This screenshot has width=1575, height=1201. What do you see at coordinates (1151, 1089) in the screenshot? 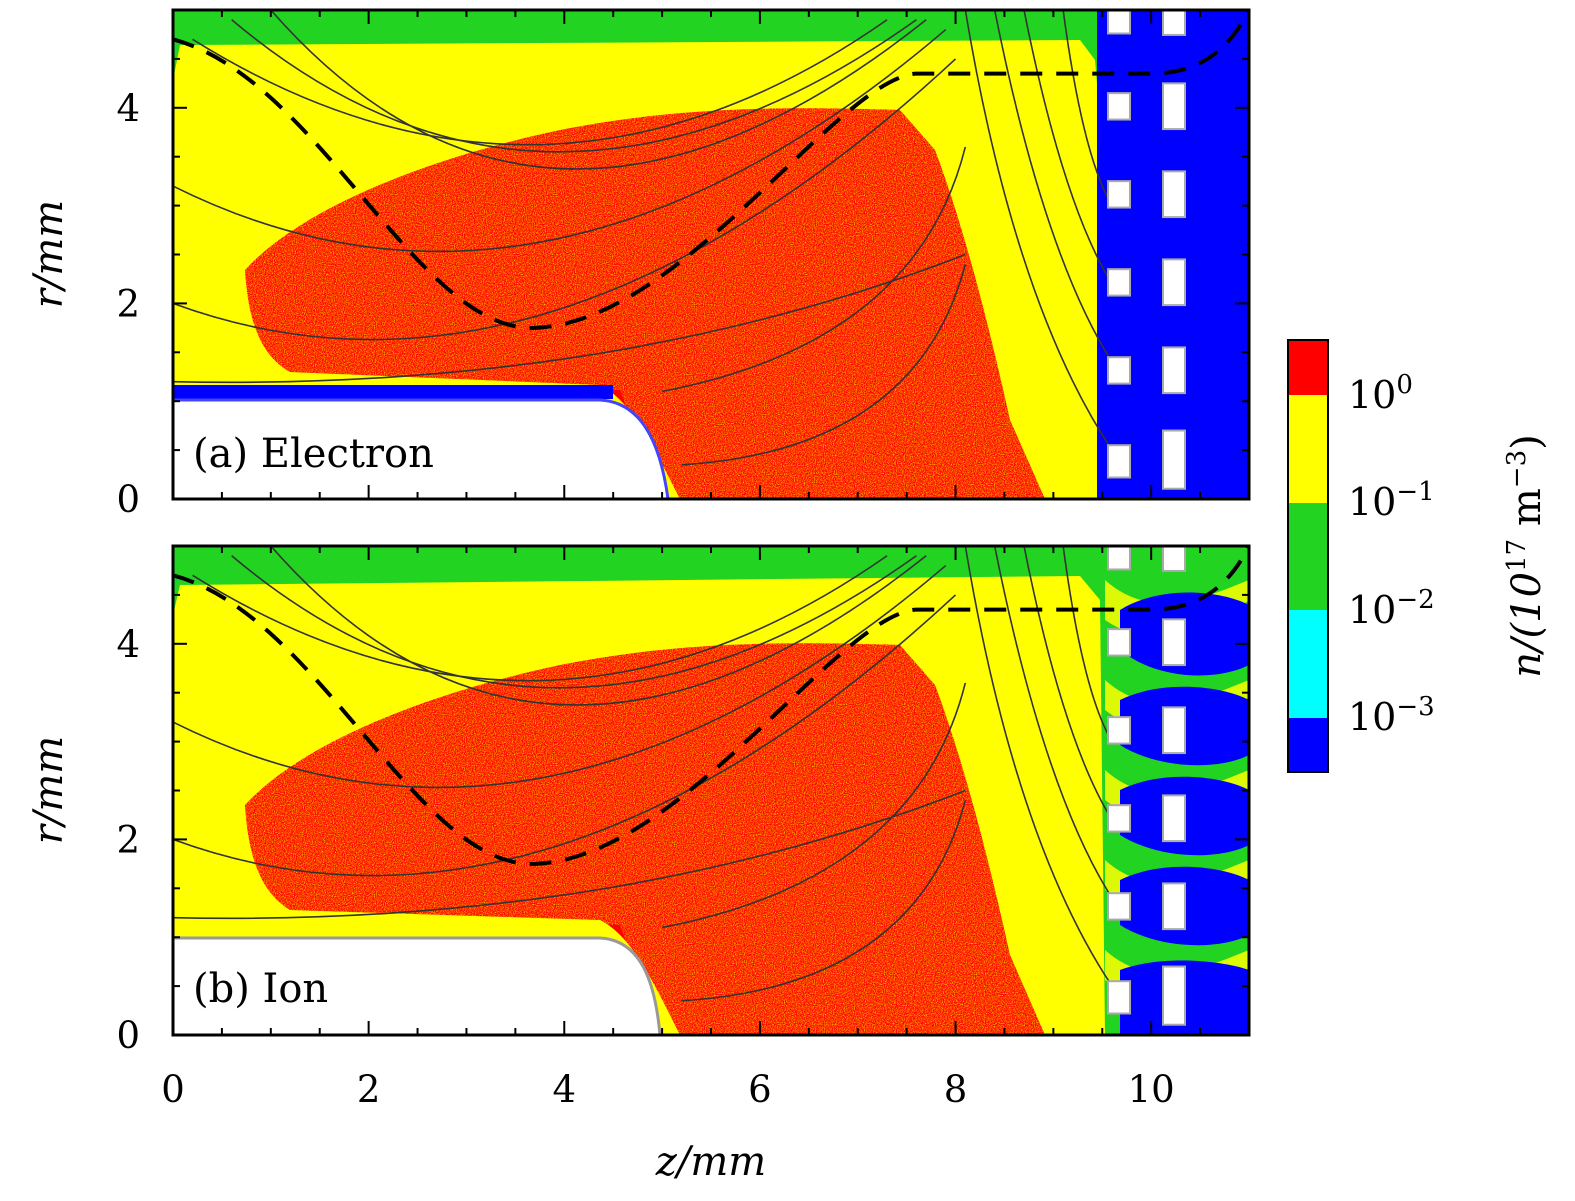
I see `x-tick-label: 10` at bounding box center [1151, 1089].